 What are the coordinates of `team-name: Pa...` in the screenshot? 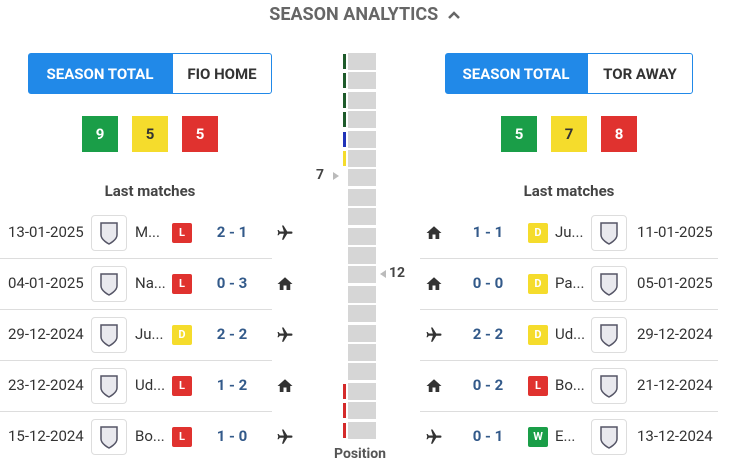 It's located at (570, 283).